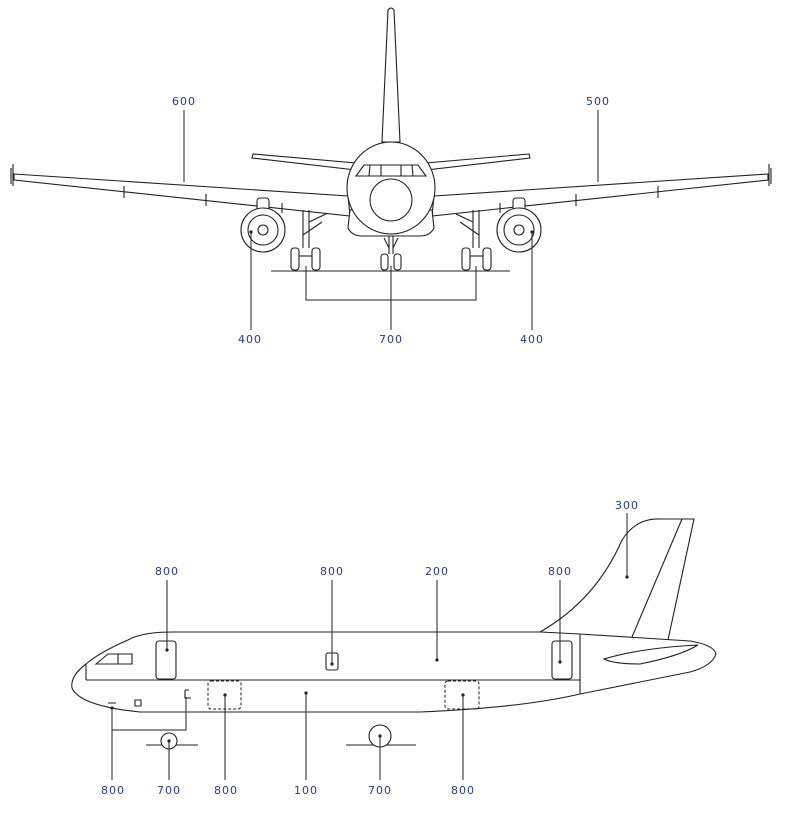  I want to click on front-wing-right, so click(600, 195).